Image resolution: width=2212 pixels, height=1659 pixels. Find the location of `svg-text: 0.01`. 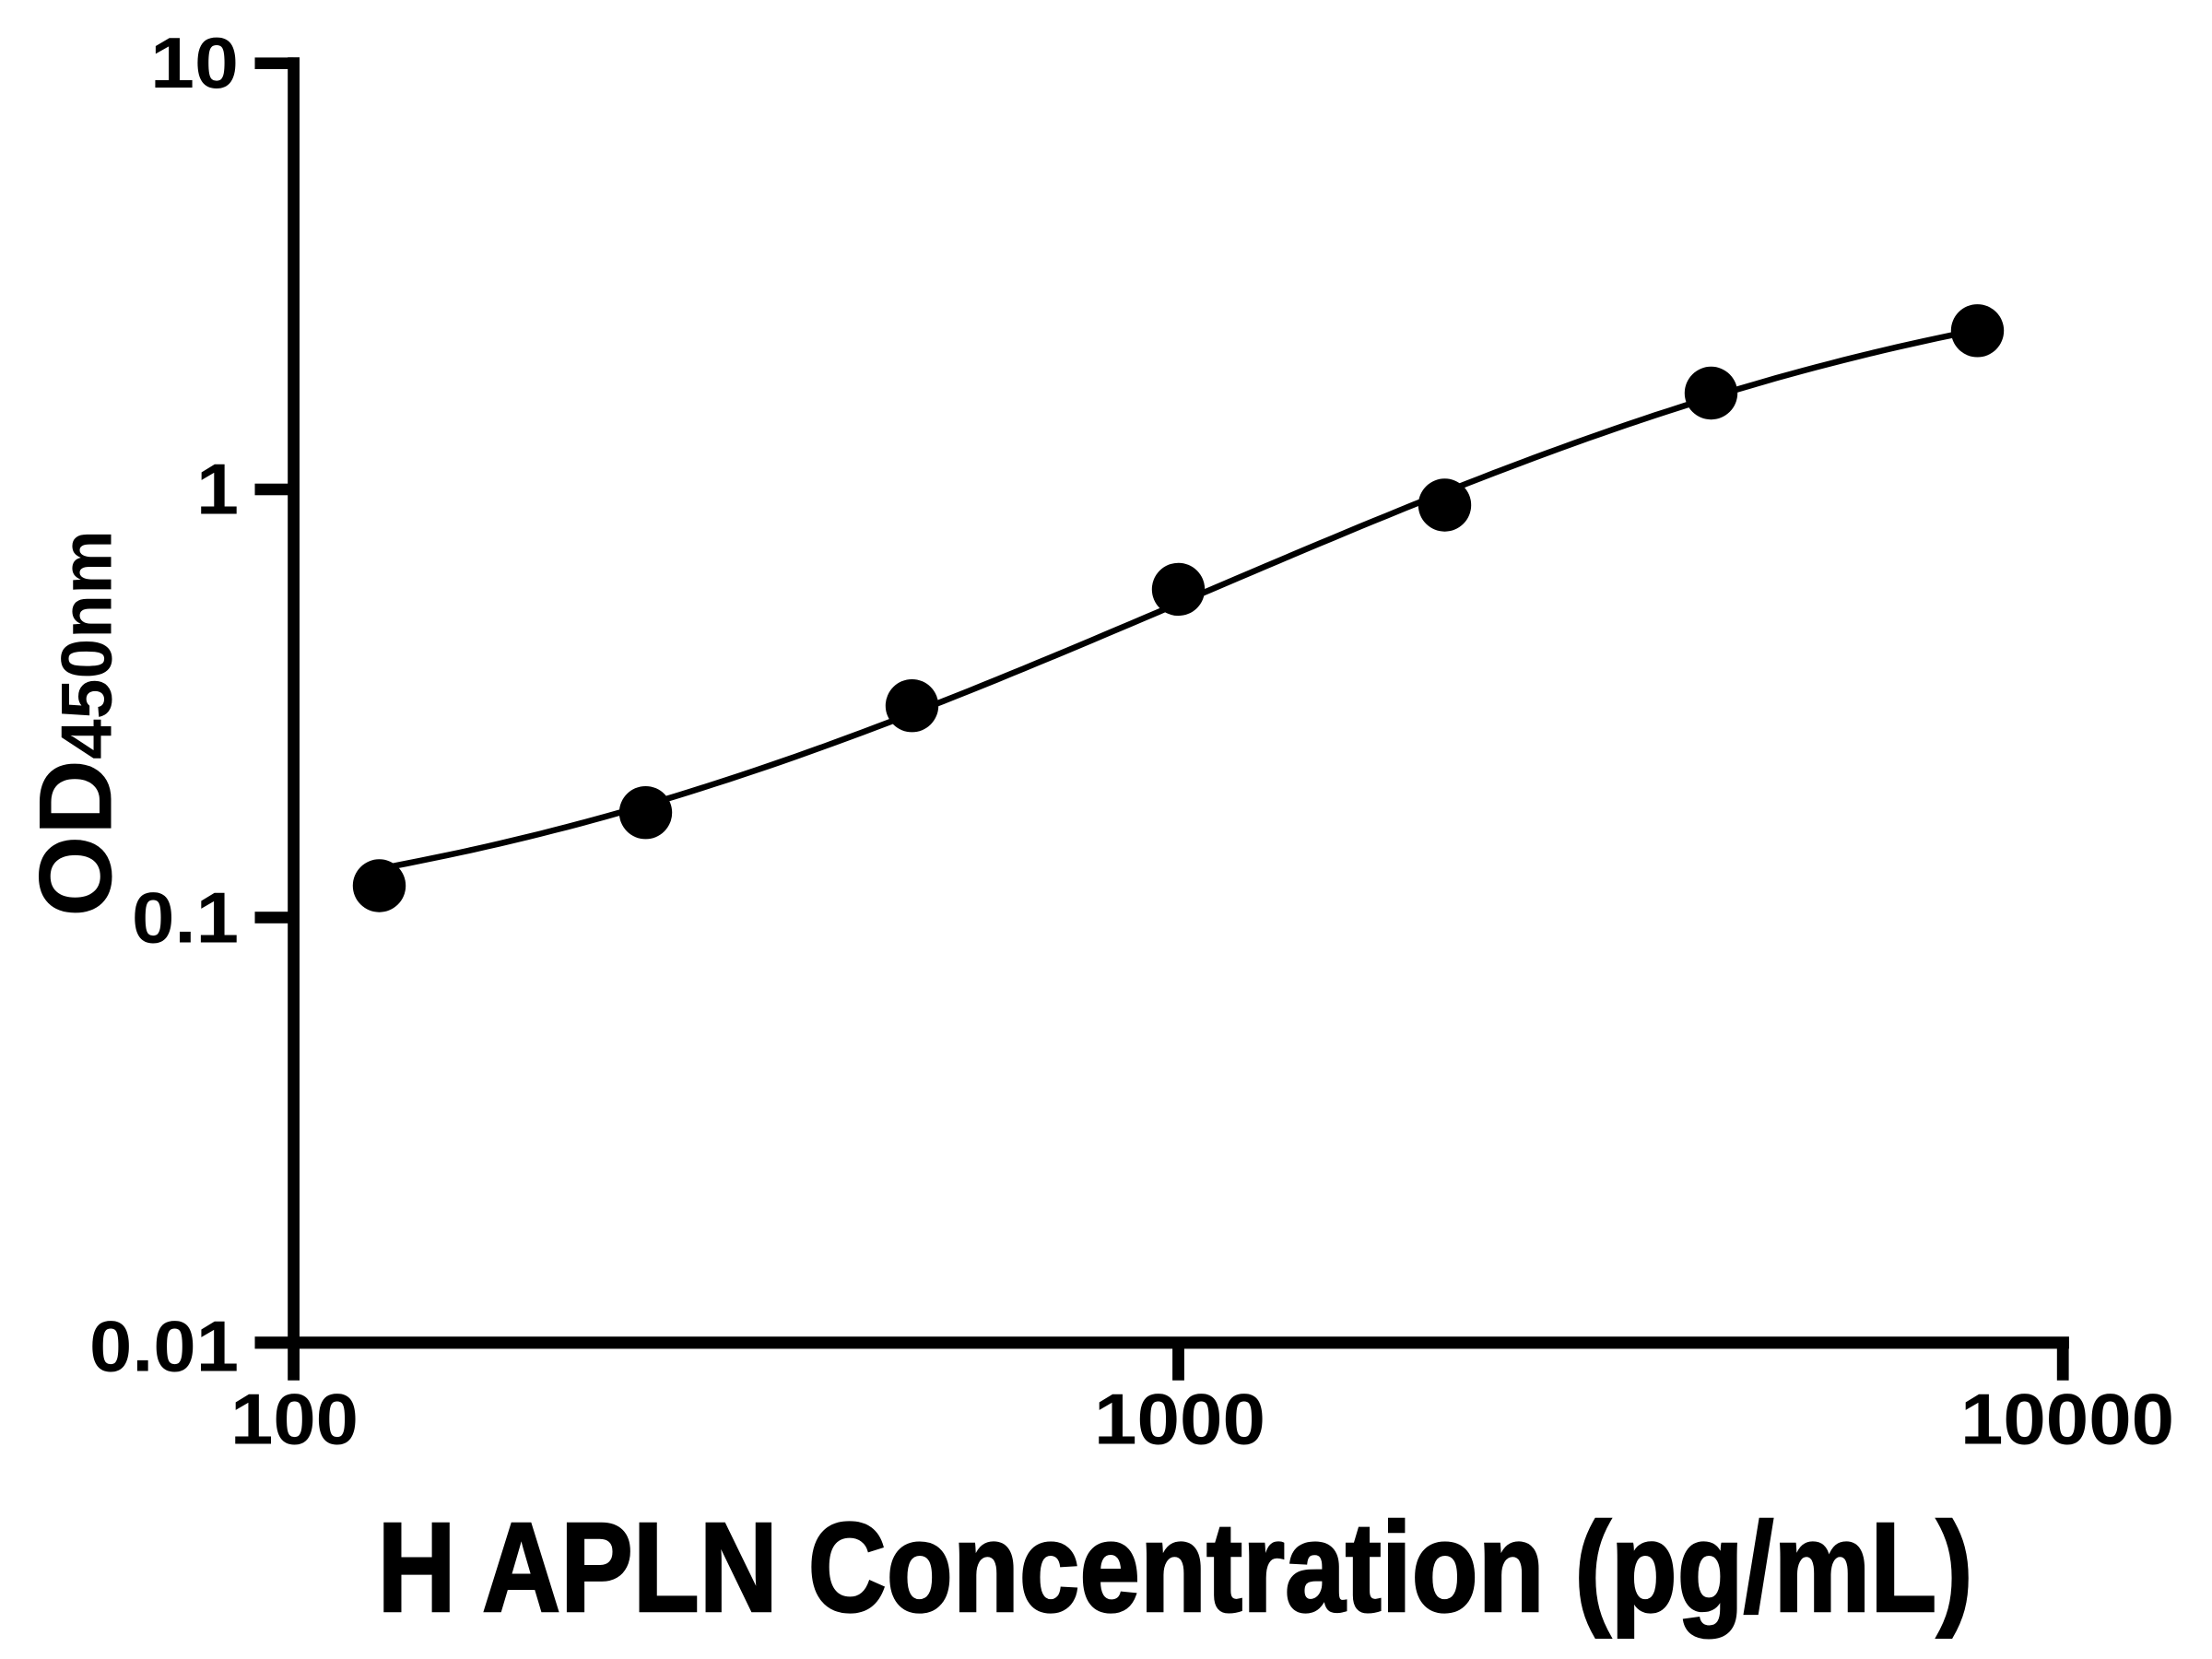

svg-text: 0.01 is located at coordinates (164, 1347).